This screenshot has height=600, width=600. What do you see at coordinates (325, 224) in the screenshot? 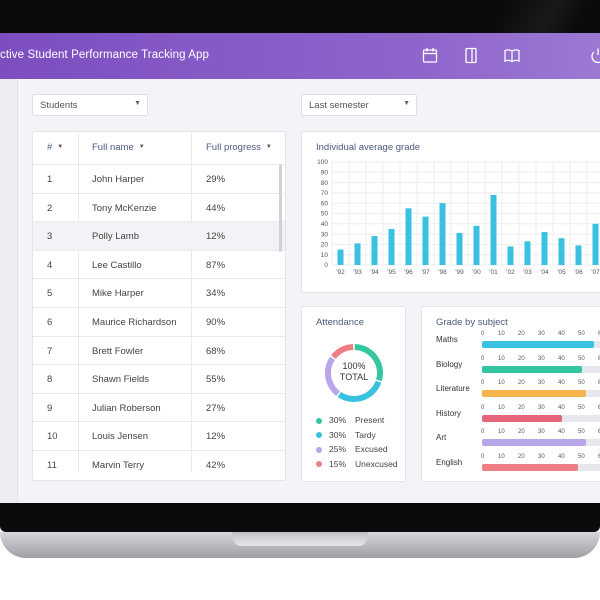
I see `y-tick-label: 40` at bounding box center [325, 224].